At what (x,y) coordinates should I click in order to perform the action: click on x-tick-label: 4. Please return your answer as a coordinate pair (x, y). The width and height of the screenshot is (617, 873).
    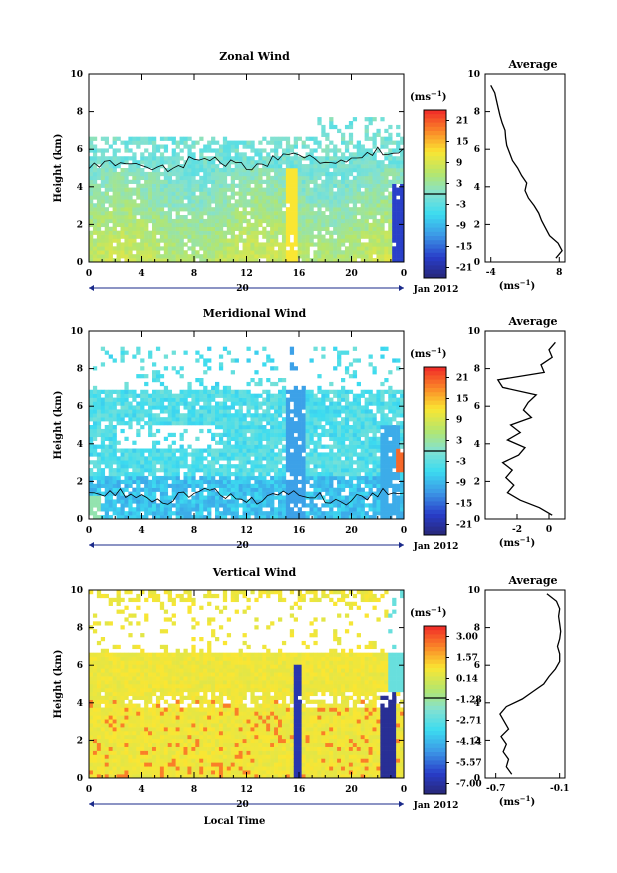
    Looking at the image, I should click on (141, 274).